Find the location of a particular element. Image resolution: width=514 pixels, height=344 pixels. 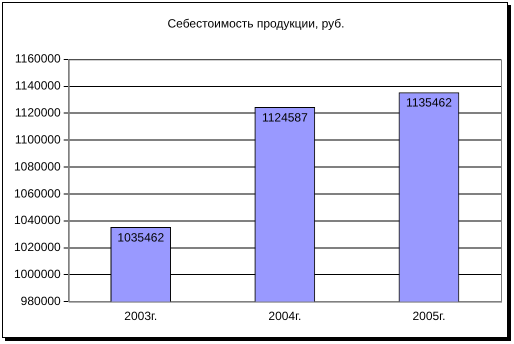

y-tick-label: 1140000 is located at coordinates (38, 85).